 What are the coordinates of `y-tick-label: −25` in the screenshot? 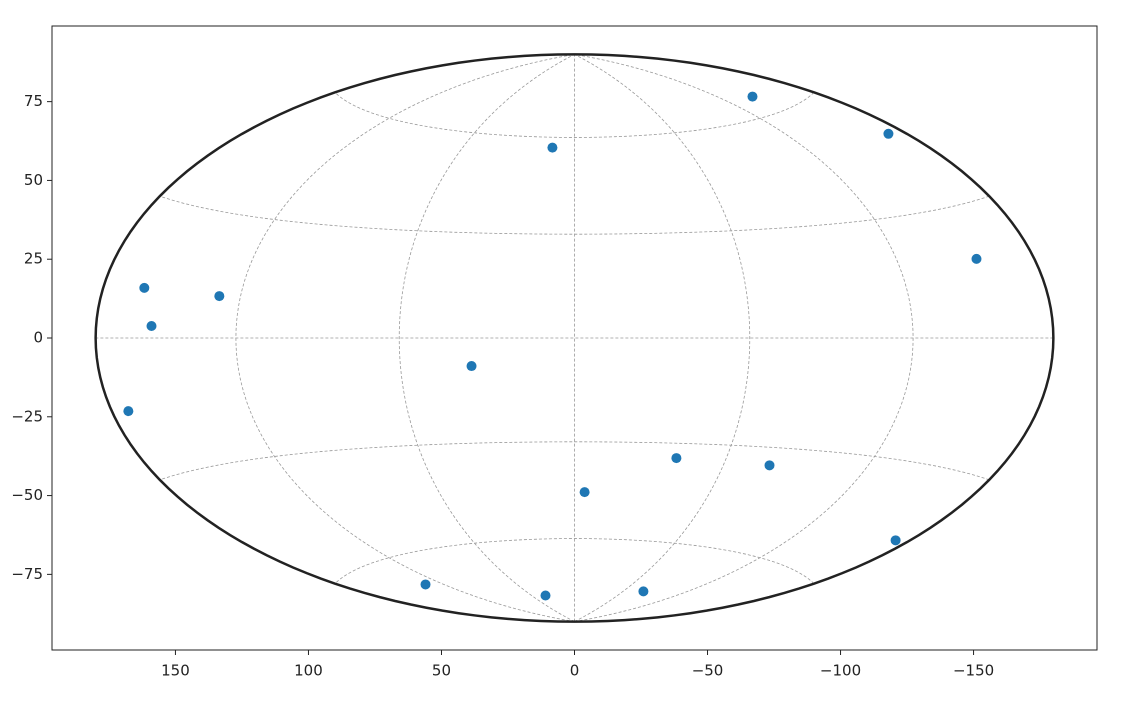 It's located at (27, 416).